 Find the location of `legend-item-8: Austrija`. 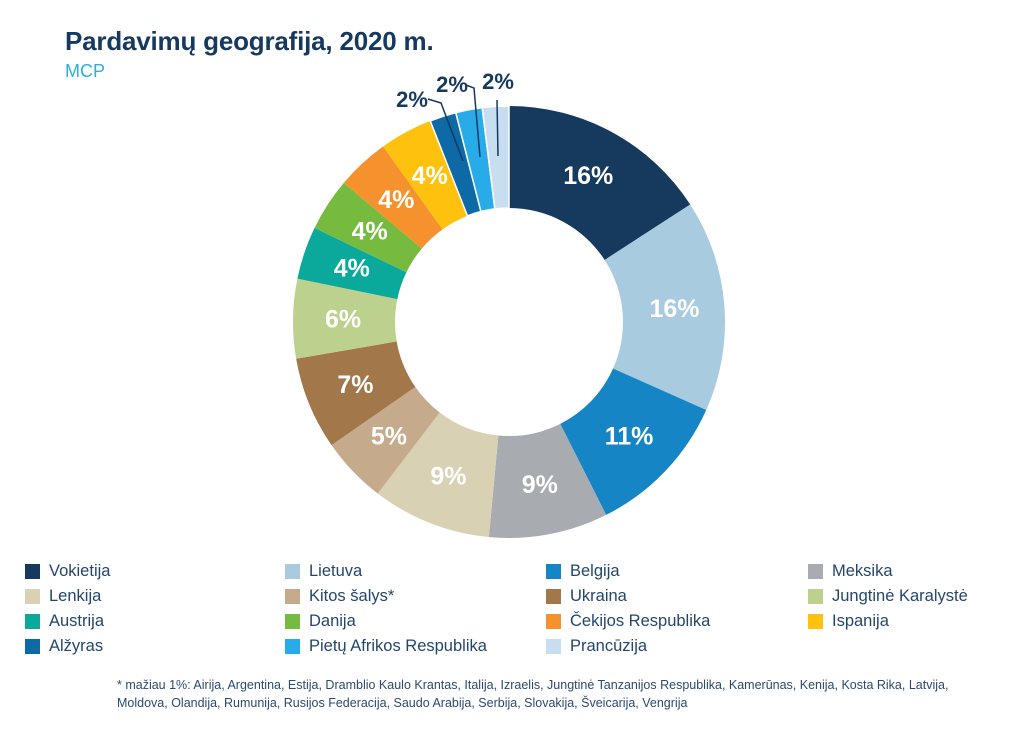

legend-item-8: Austrija is located at coordinates (155, 621).